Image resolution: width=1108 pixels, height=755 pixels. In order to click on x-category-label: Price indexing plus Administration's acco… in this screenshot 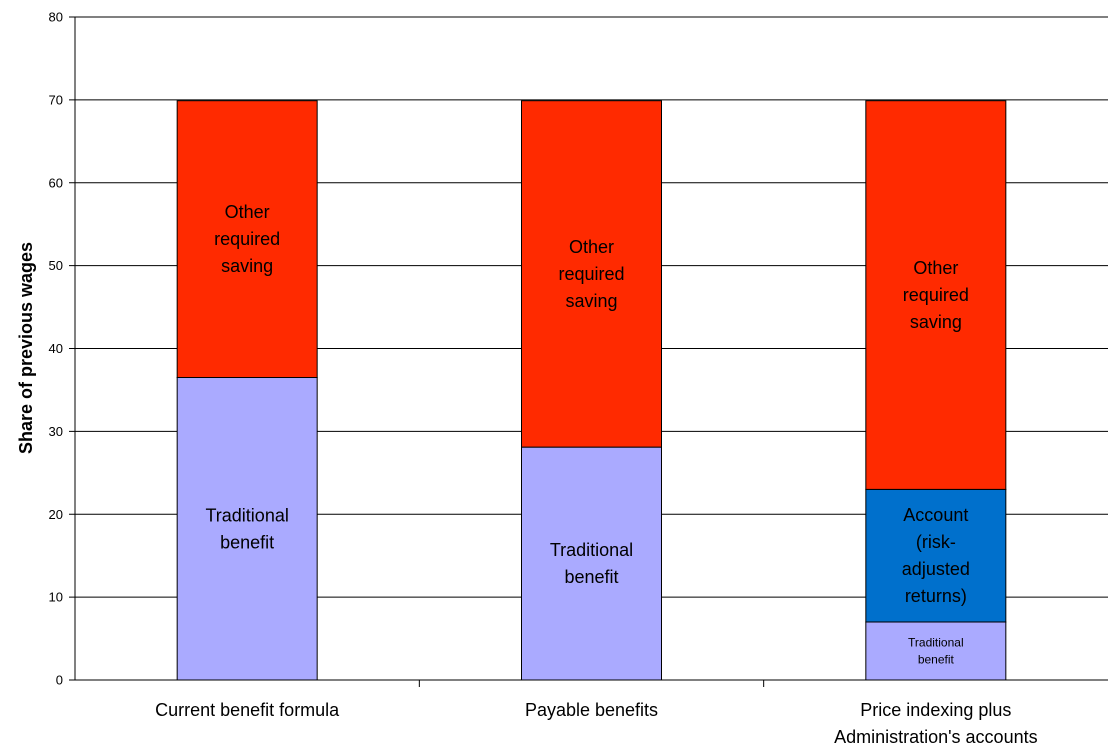, I will do `click(936, 723)`.